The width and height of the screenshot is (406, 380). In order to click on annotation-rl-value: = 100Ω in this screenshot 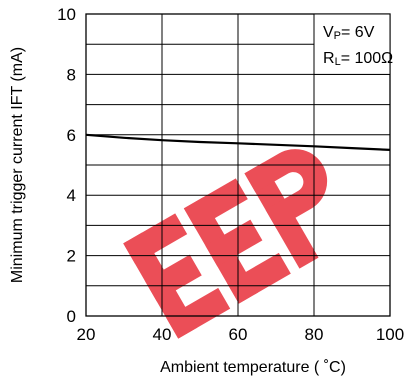, I will do `click(367, 58)`.